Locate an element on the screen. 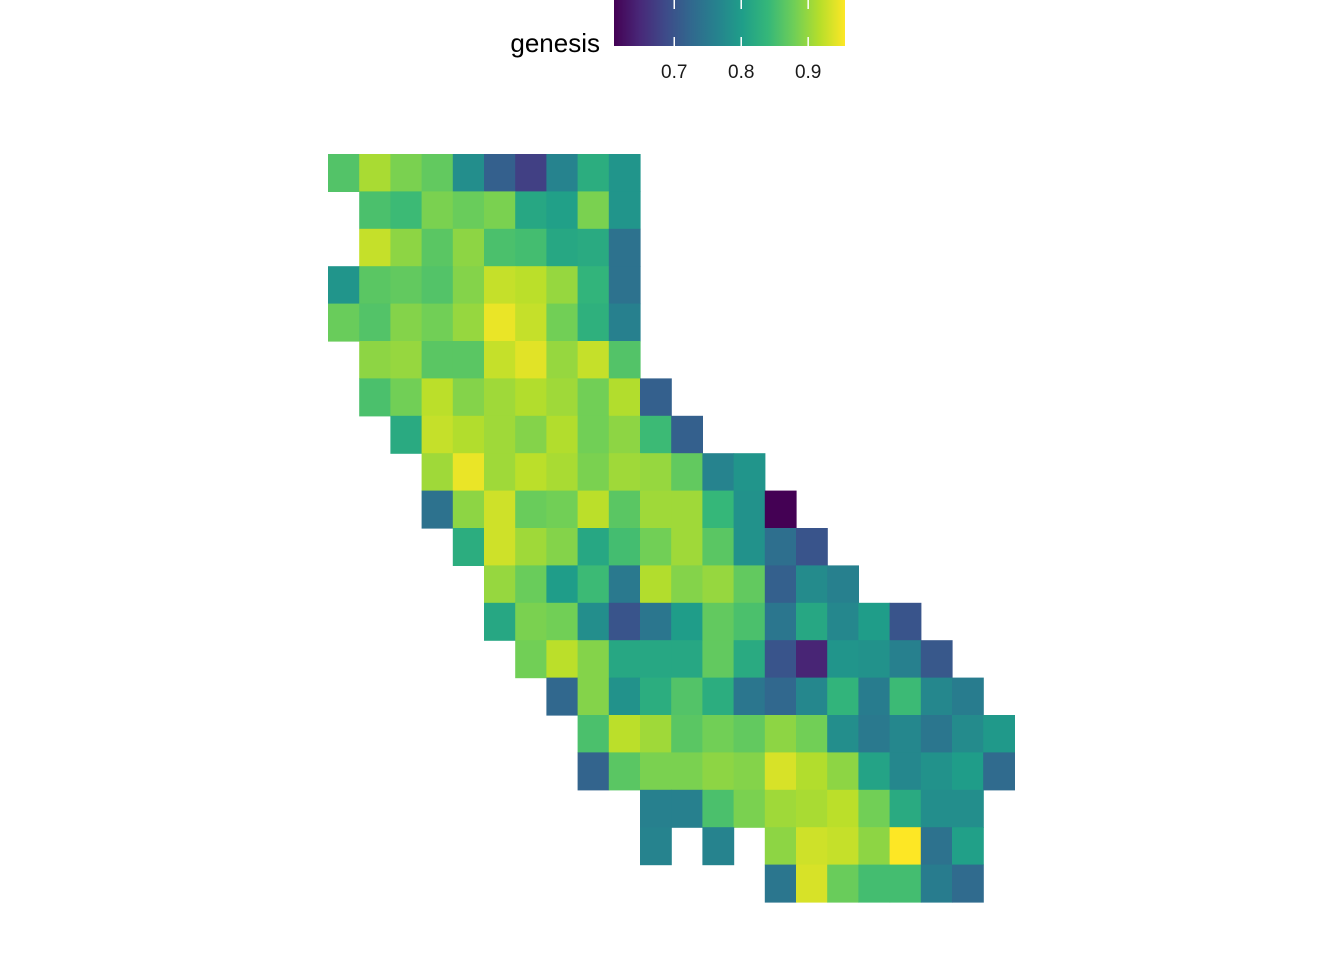 The height and width of the screenshot is (960, 1344). colorbar is located at coordinates (729, 23).